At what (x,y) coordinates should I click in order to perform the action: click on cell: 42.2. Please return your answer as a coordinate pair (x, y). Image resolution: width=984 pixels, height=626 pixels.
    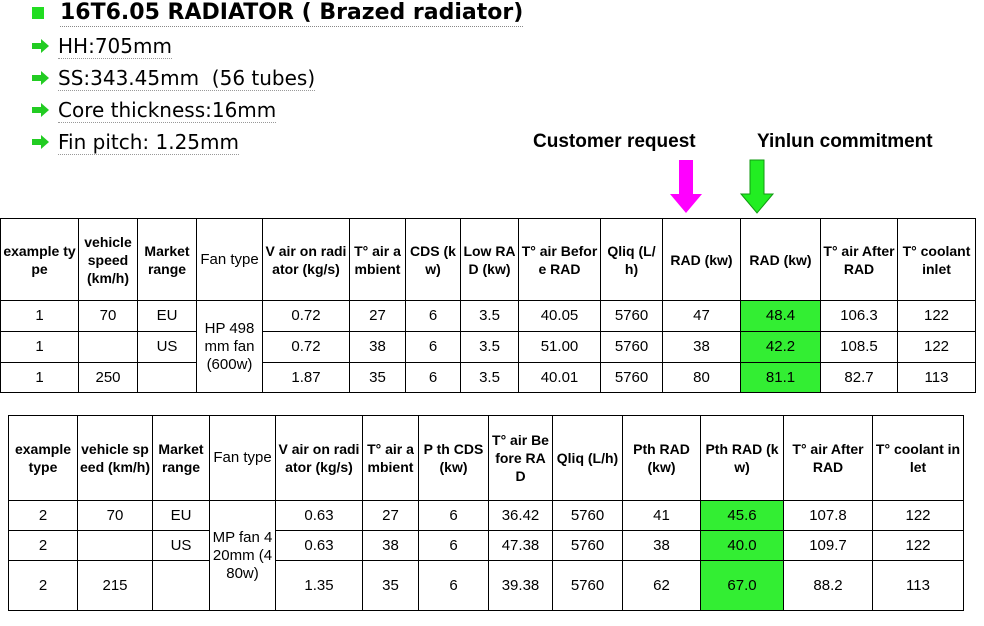
    Looking at the image, I should click on (780, 347).